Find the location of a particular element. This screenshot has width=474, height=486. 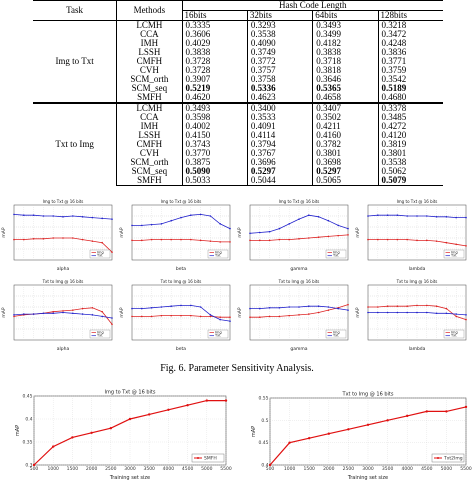

table-row: SCM_orth 0.3875 0.3696 0.3698 0.3538 is located at coordinates (238, 162).